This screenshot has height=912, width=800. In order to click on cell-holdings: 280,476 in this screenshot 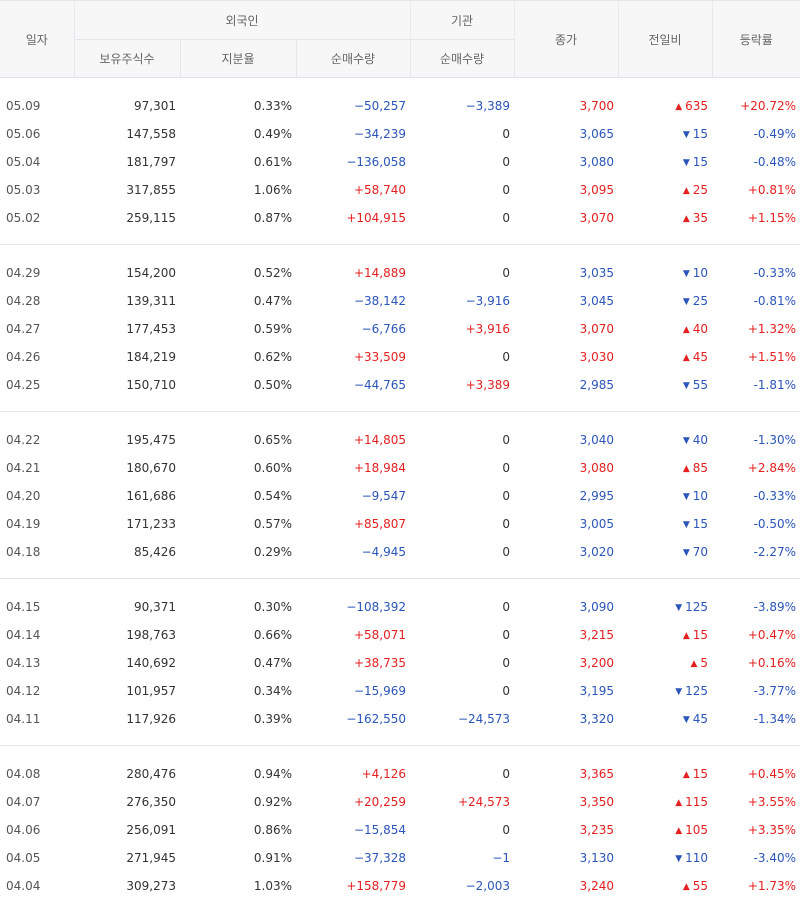, I will do `click(127, 767)`.